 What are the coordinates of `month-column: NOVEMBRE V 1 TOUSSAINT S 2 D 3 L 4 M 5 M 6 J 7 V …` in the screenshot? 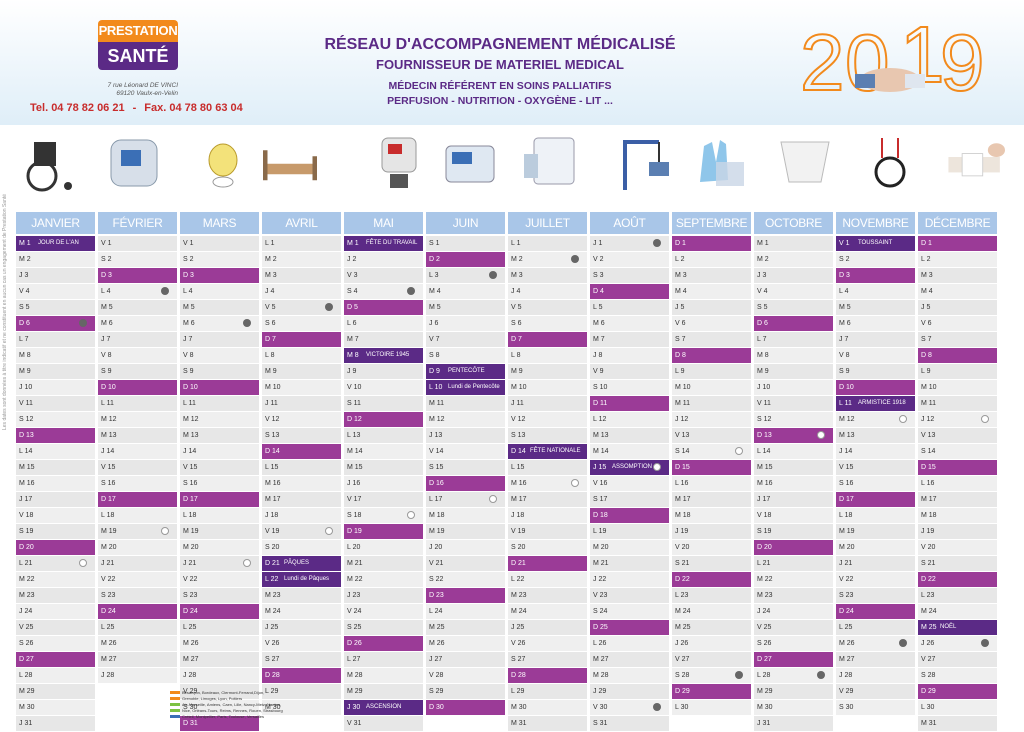 It's located at (875, 464).